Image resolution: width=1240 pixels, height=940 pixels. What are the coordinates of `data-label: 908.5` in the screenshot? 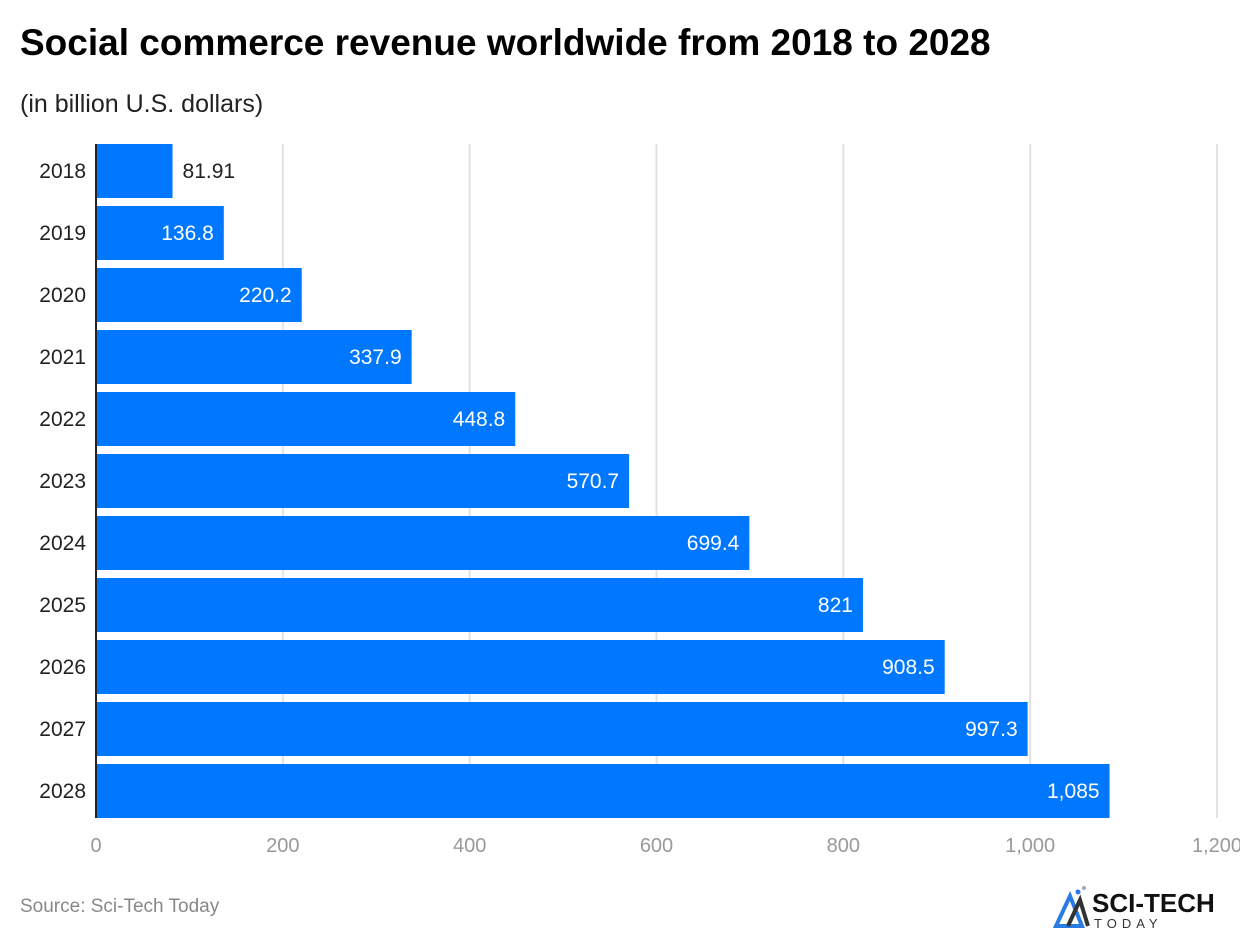 It's located at (908, 667).